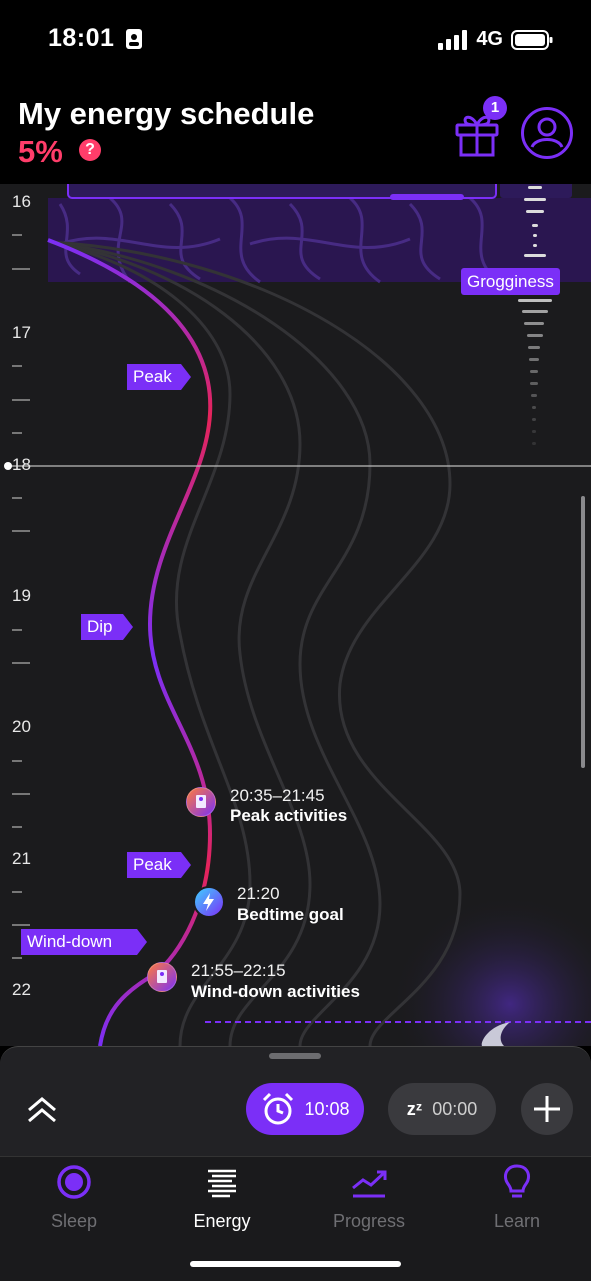 This screenshot has width=591, height=1281. I want to click on plus-icon, so click(547, 1109).